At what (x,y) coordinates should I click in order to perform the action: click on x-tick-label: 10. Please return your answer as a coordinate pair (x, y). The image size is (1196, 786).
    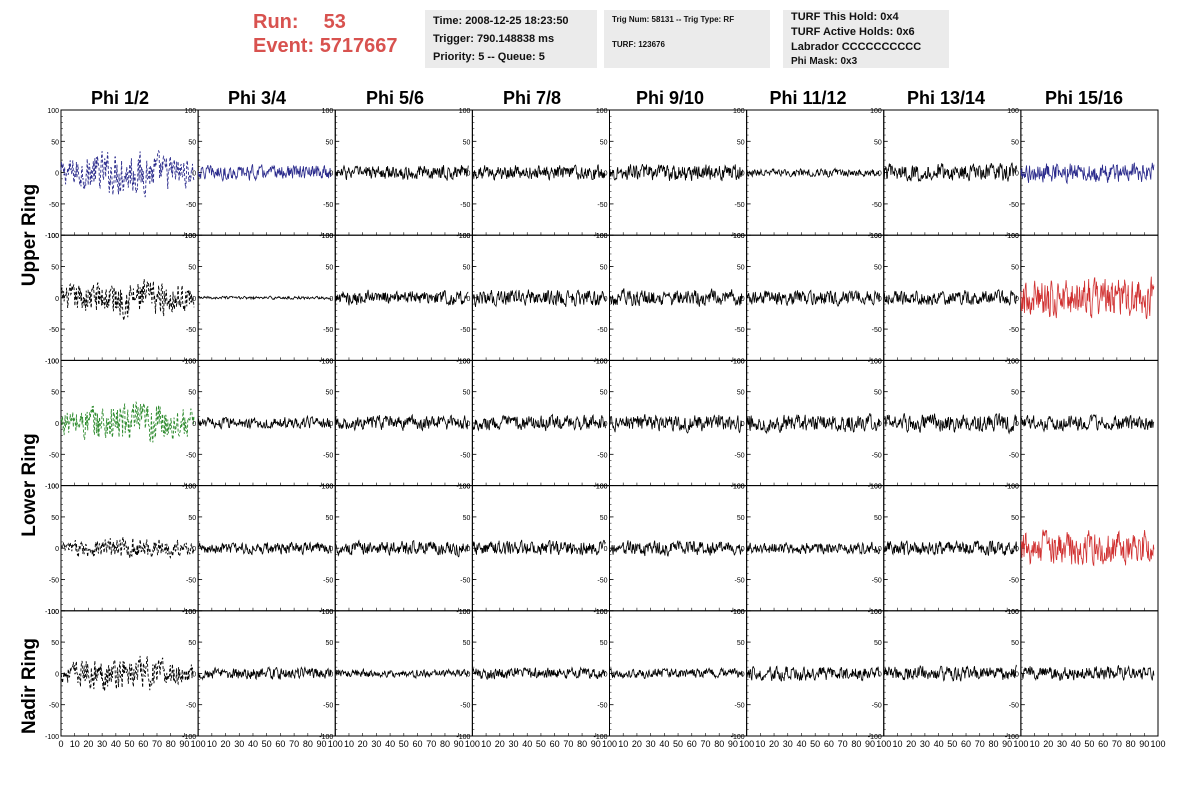
    Looking at the image, I should click on (212, 744).